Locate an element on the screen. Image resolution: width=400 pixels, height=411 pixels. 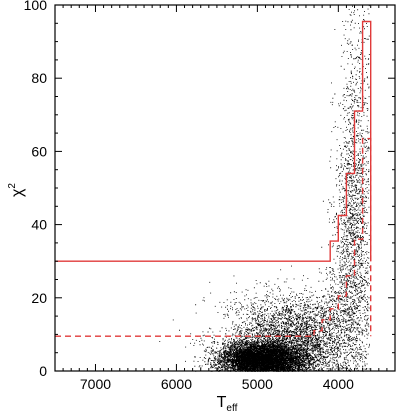
y-tick-label: 20 is located at coordinates (39, 298).